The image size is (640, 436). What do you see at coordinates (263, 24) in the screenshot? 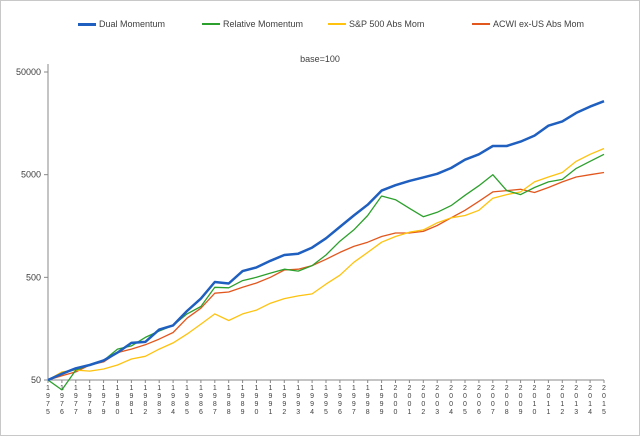
I see `legend-label-relative-momentum: Relative Momentum` at bounding box center [263, 24].